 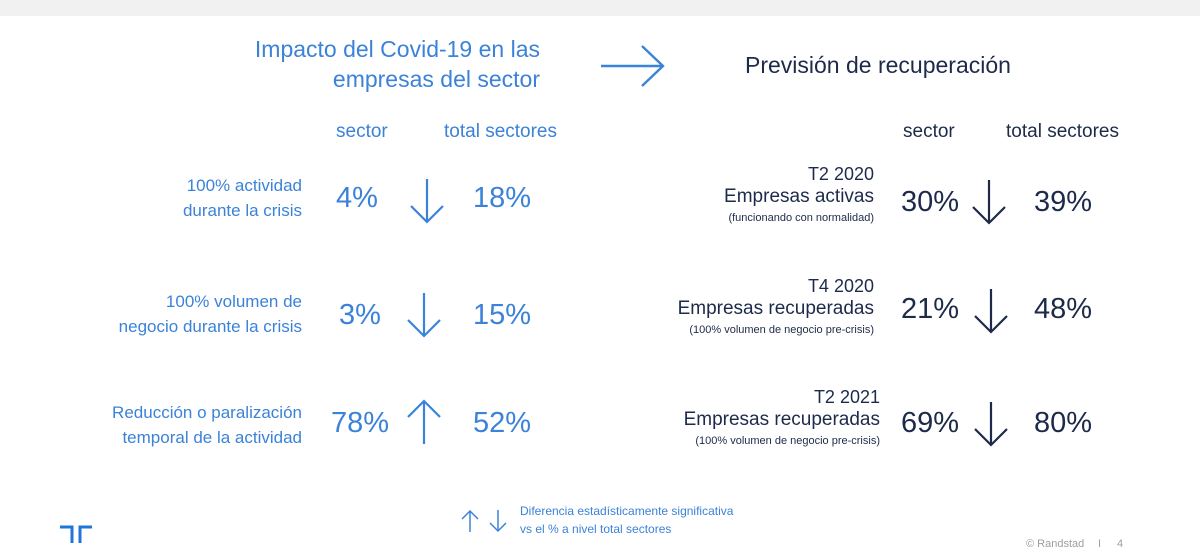 What do you see at coordinates (1120, 544) in the screenshot?
I see `footer-page-number: 4` at bounding box center [1120, 544].